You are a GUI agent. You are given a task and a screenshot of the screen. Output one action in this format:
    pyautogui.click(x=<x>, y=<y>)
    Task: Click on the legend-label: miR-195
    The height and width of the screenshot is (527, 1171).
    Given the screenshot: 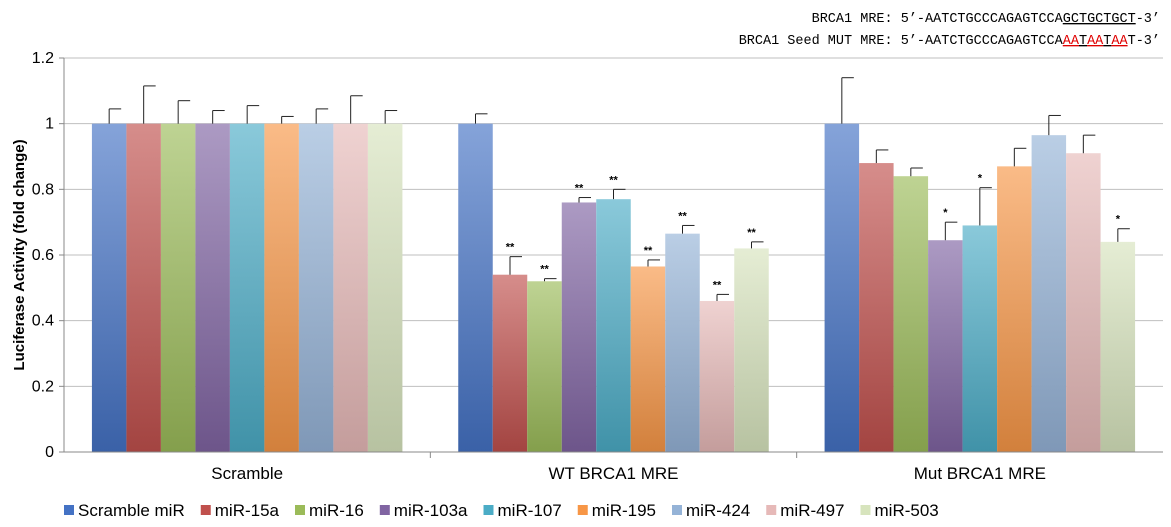 What is the action you would take?
    pyautogui.click(x=624, y=510)
    